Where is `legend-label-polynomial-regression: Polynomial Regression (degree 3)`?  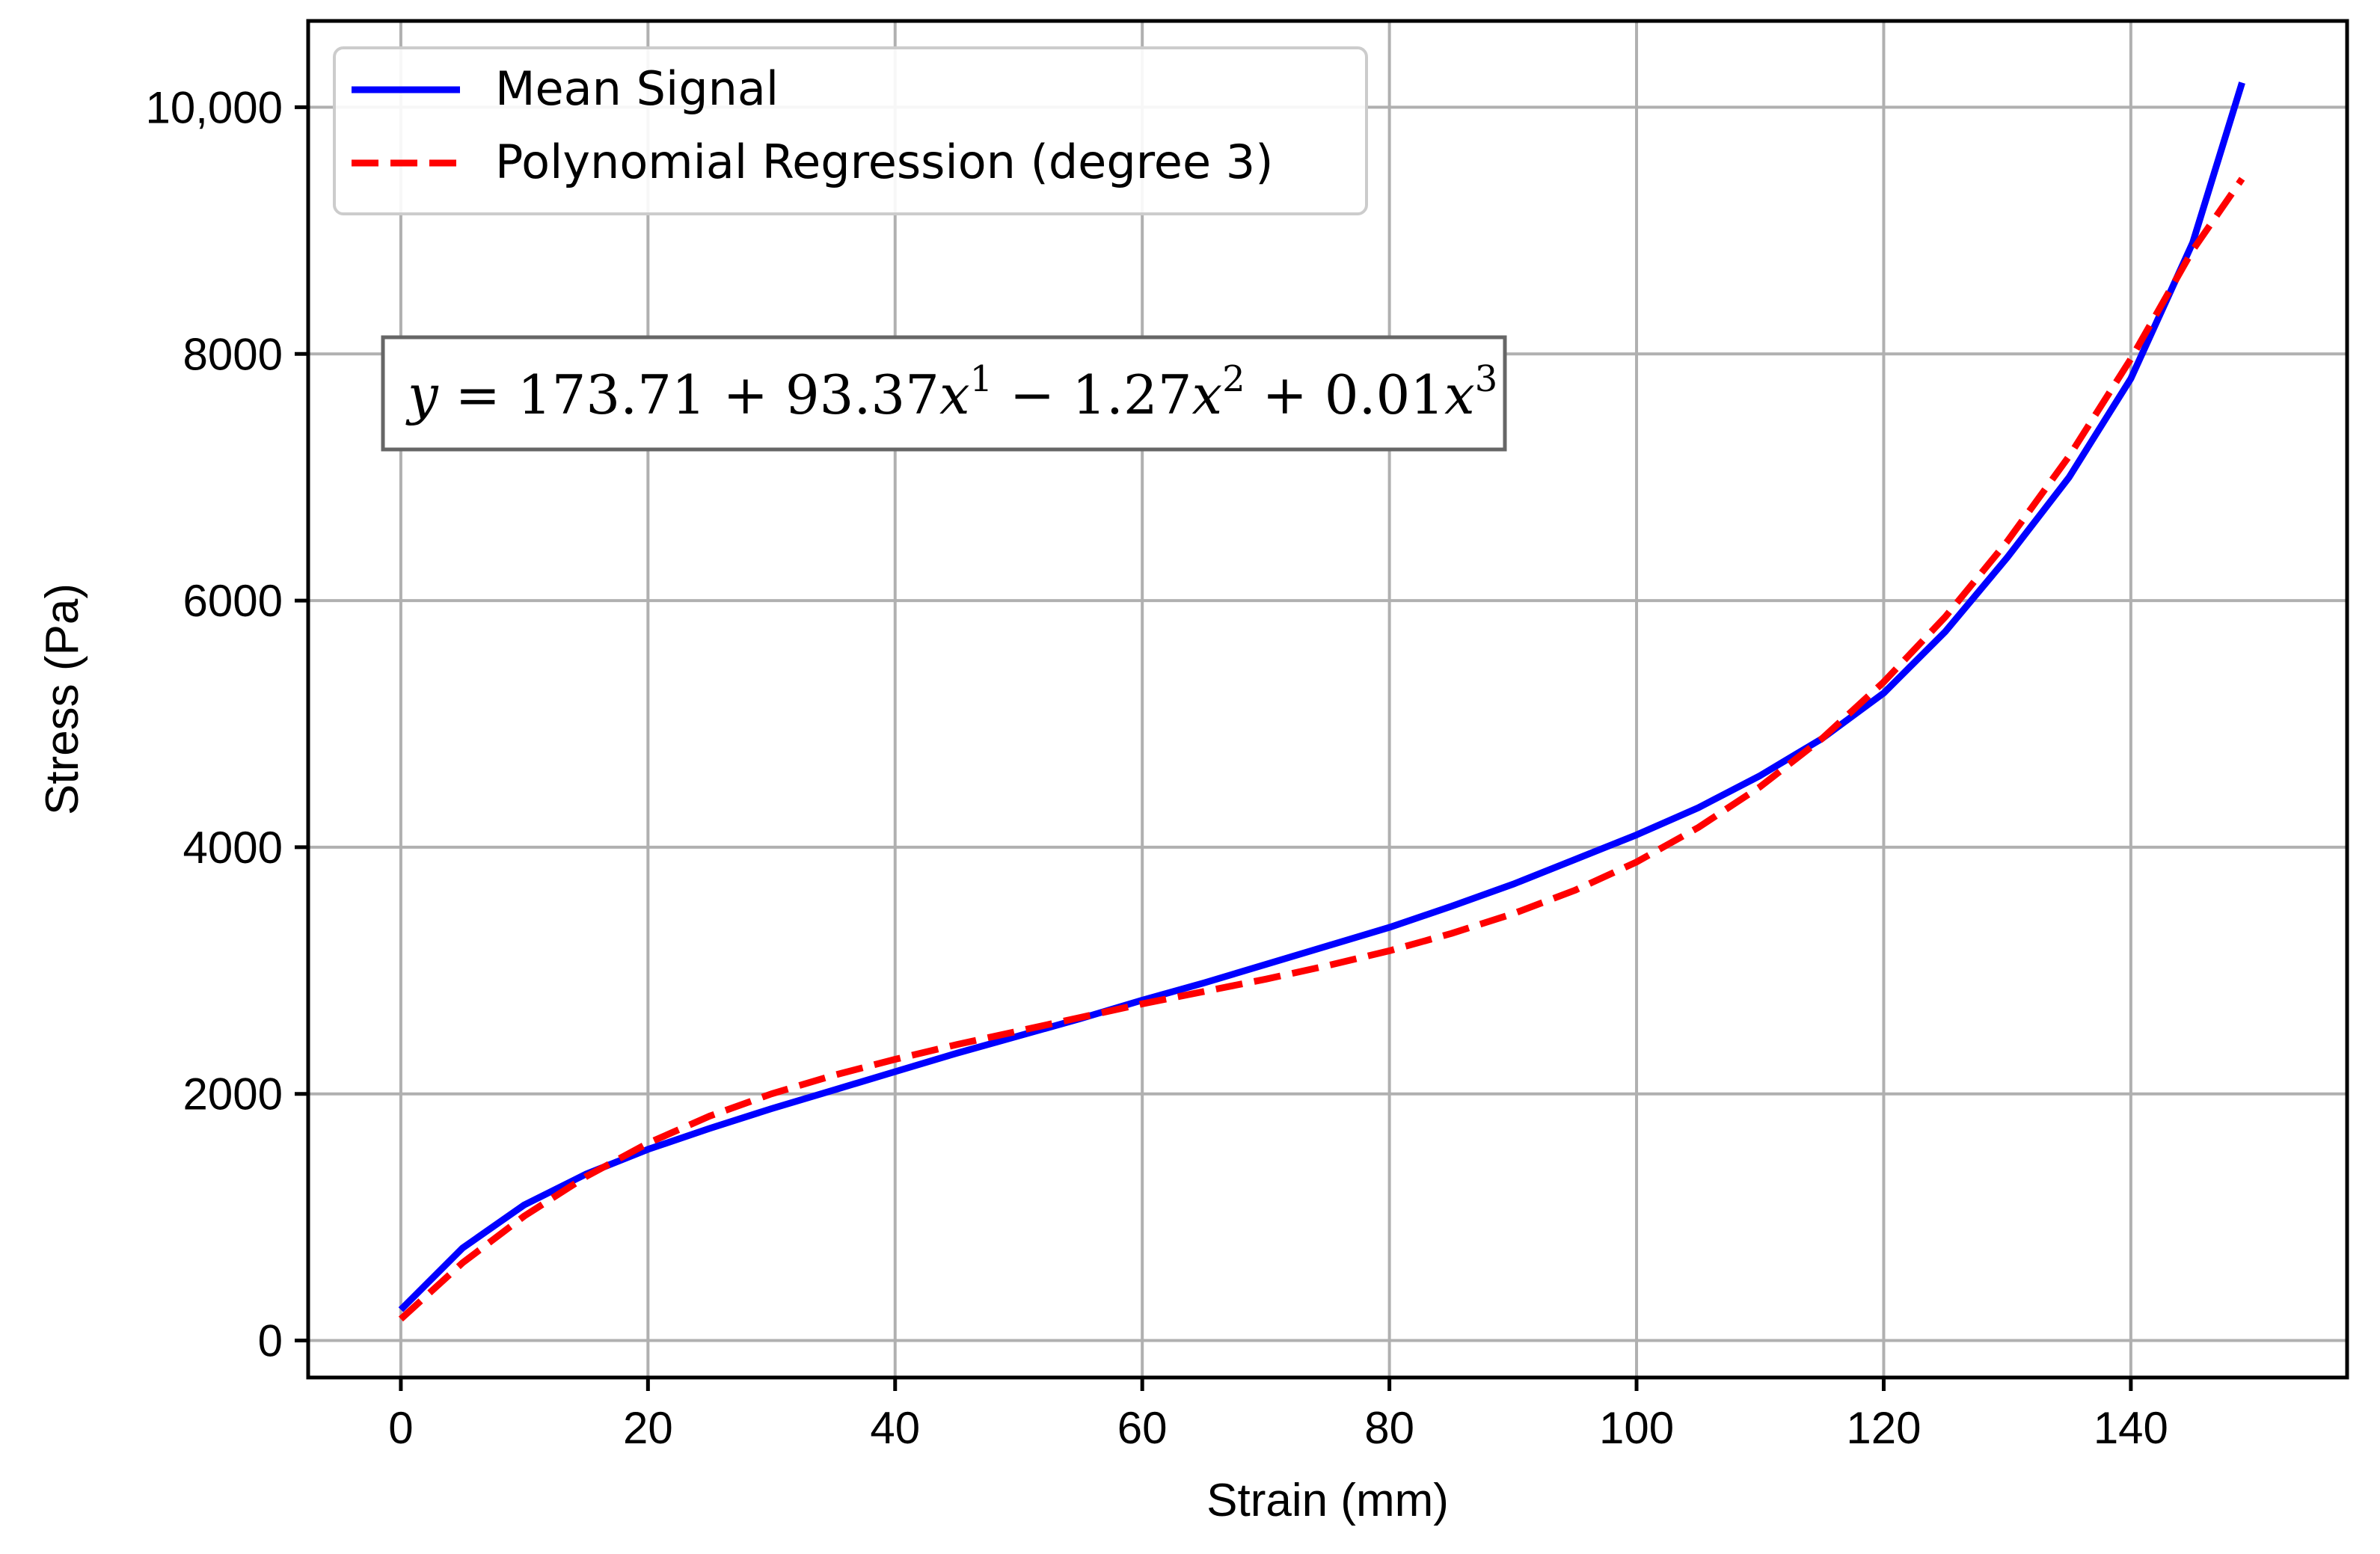
legend-label-polynomial-regression: Polynomial Regression (degree 3) is located at coordinates (884, 162).